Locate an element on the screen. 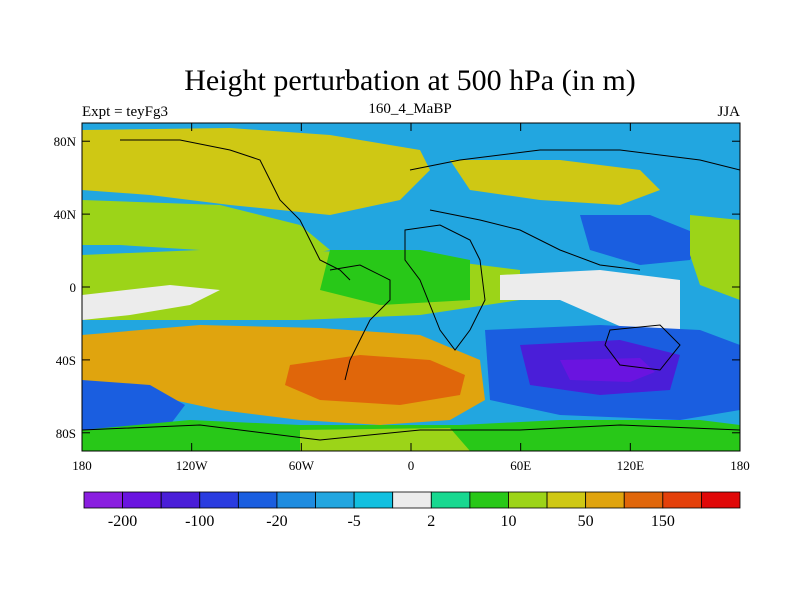 The image size is (800, 604). colorbar-label: -5 is located at coordinates (353, 521).